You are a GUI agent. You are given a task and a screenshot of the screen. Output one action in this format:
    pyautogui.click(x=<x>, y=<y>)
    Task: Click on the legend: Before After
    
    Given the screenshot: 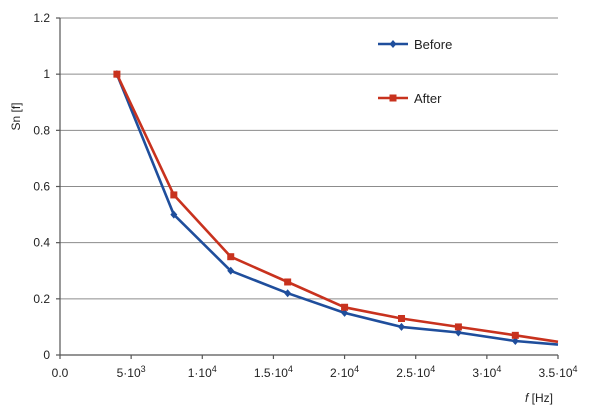 What is the action you would take?
    pyautogui.click(x=415, y=71)
    